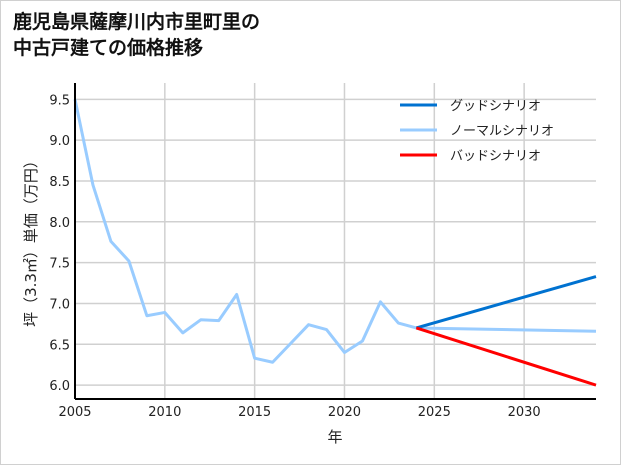 The height and width of the screenshot is (465, 621). What do you see at coordinates (31, 240) in the screenshot?
I see `y-axis-label: 坪（3.3㎡）単価（万円）` at bounding box center [31, 240].